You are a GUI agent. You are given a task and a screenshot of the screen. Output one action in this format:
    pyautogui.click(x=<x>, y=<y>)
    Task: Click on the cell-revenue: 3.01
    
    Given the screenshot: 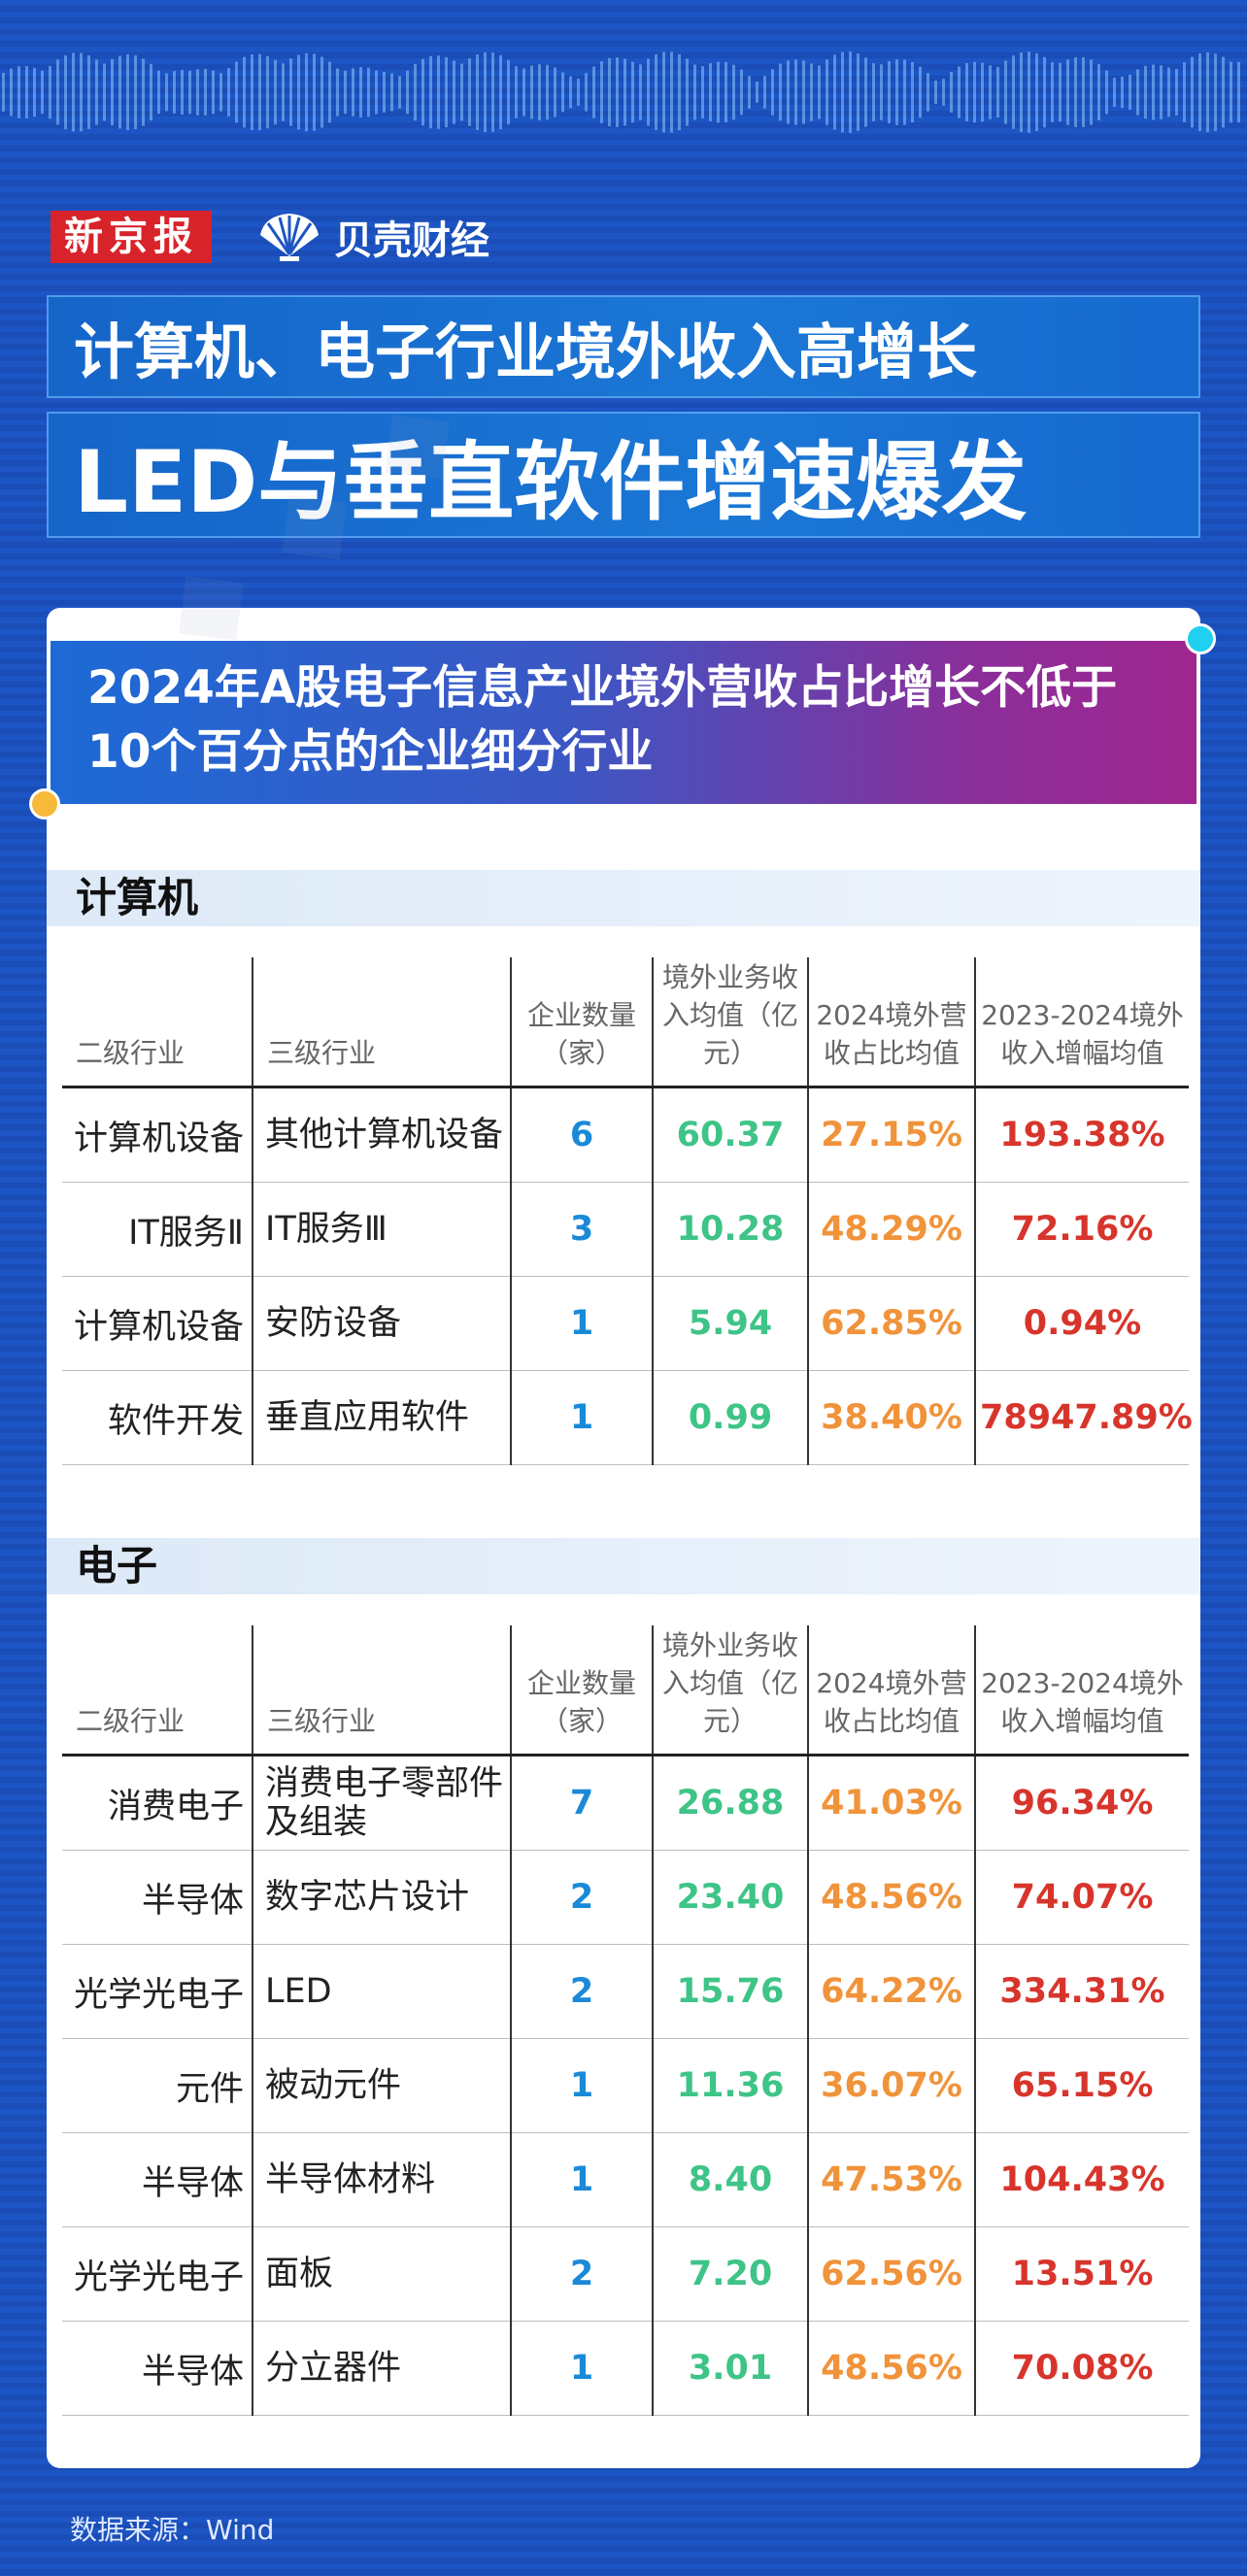 What is the action you would take?
    pyautogui.click(x=731, y=2369)
    